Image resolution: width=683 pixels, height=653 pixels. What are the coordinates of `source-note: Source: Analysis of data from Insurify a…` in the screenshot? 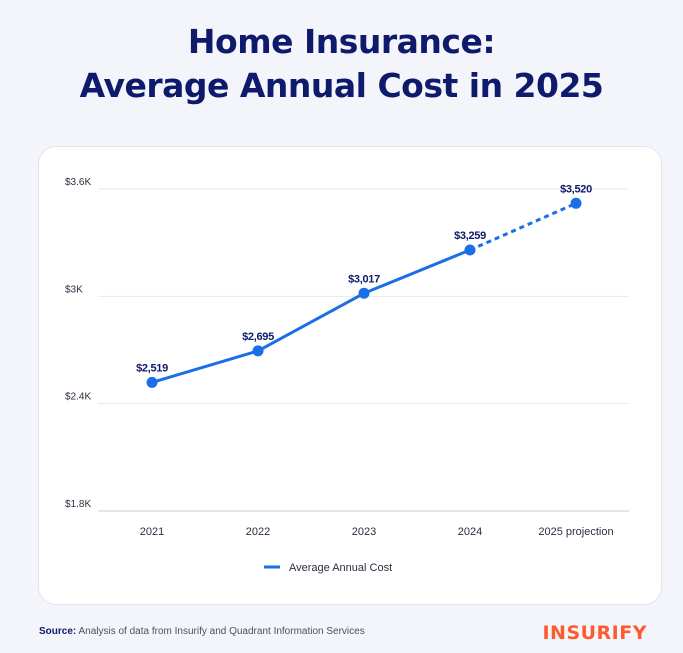 It's located at (202, 631).